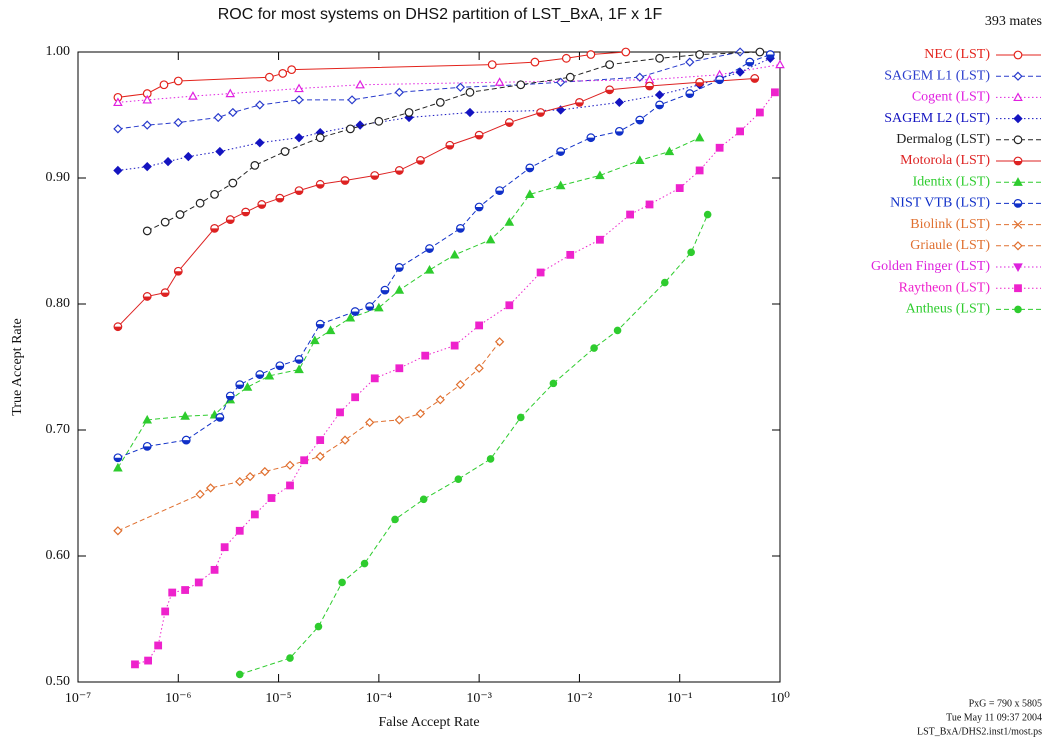  I want to click on y-tick-label: 0.90, so click(58, 177).